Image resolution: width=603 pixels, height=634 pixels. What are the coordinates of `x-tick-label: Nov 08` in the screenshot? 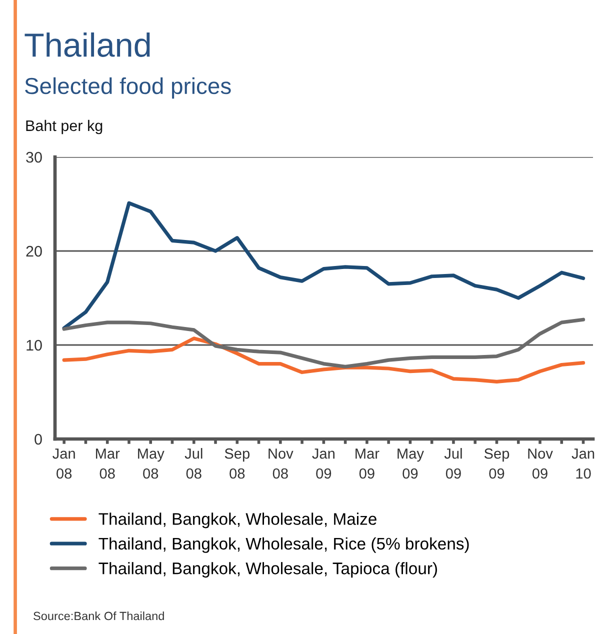 It's located at (281, 463).